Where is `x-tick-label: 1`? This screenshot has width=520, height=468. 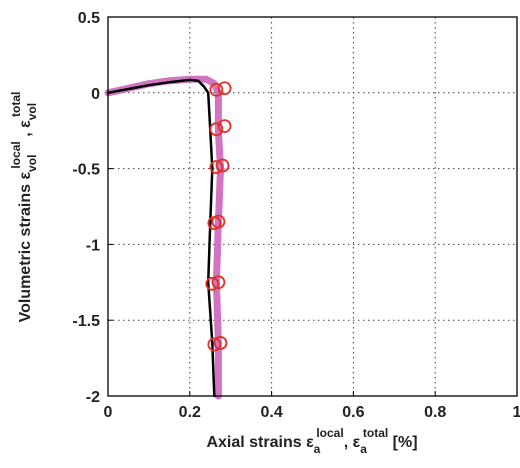 x-tick-label: 1 is located at coordinates (516, 412).